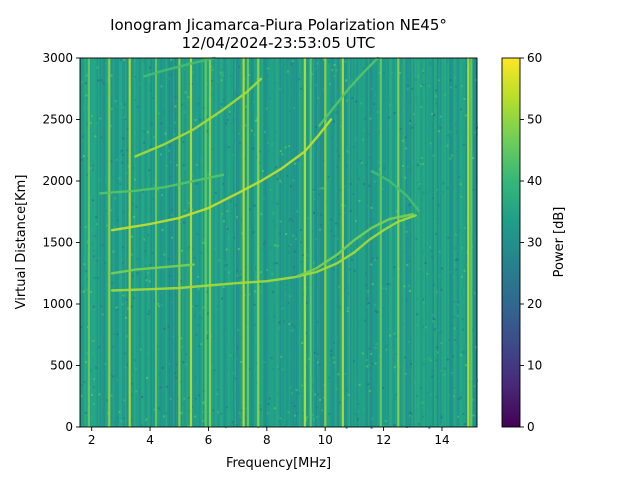  I want to click on interference-line, so click(325, 242).